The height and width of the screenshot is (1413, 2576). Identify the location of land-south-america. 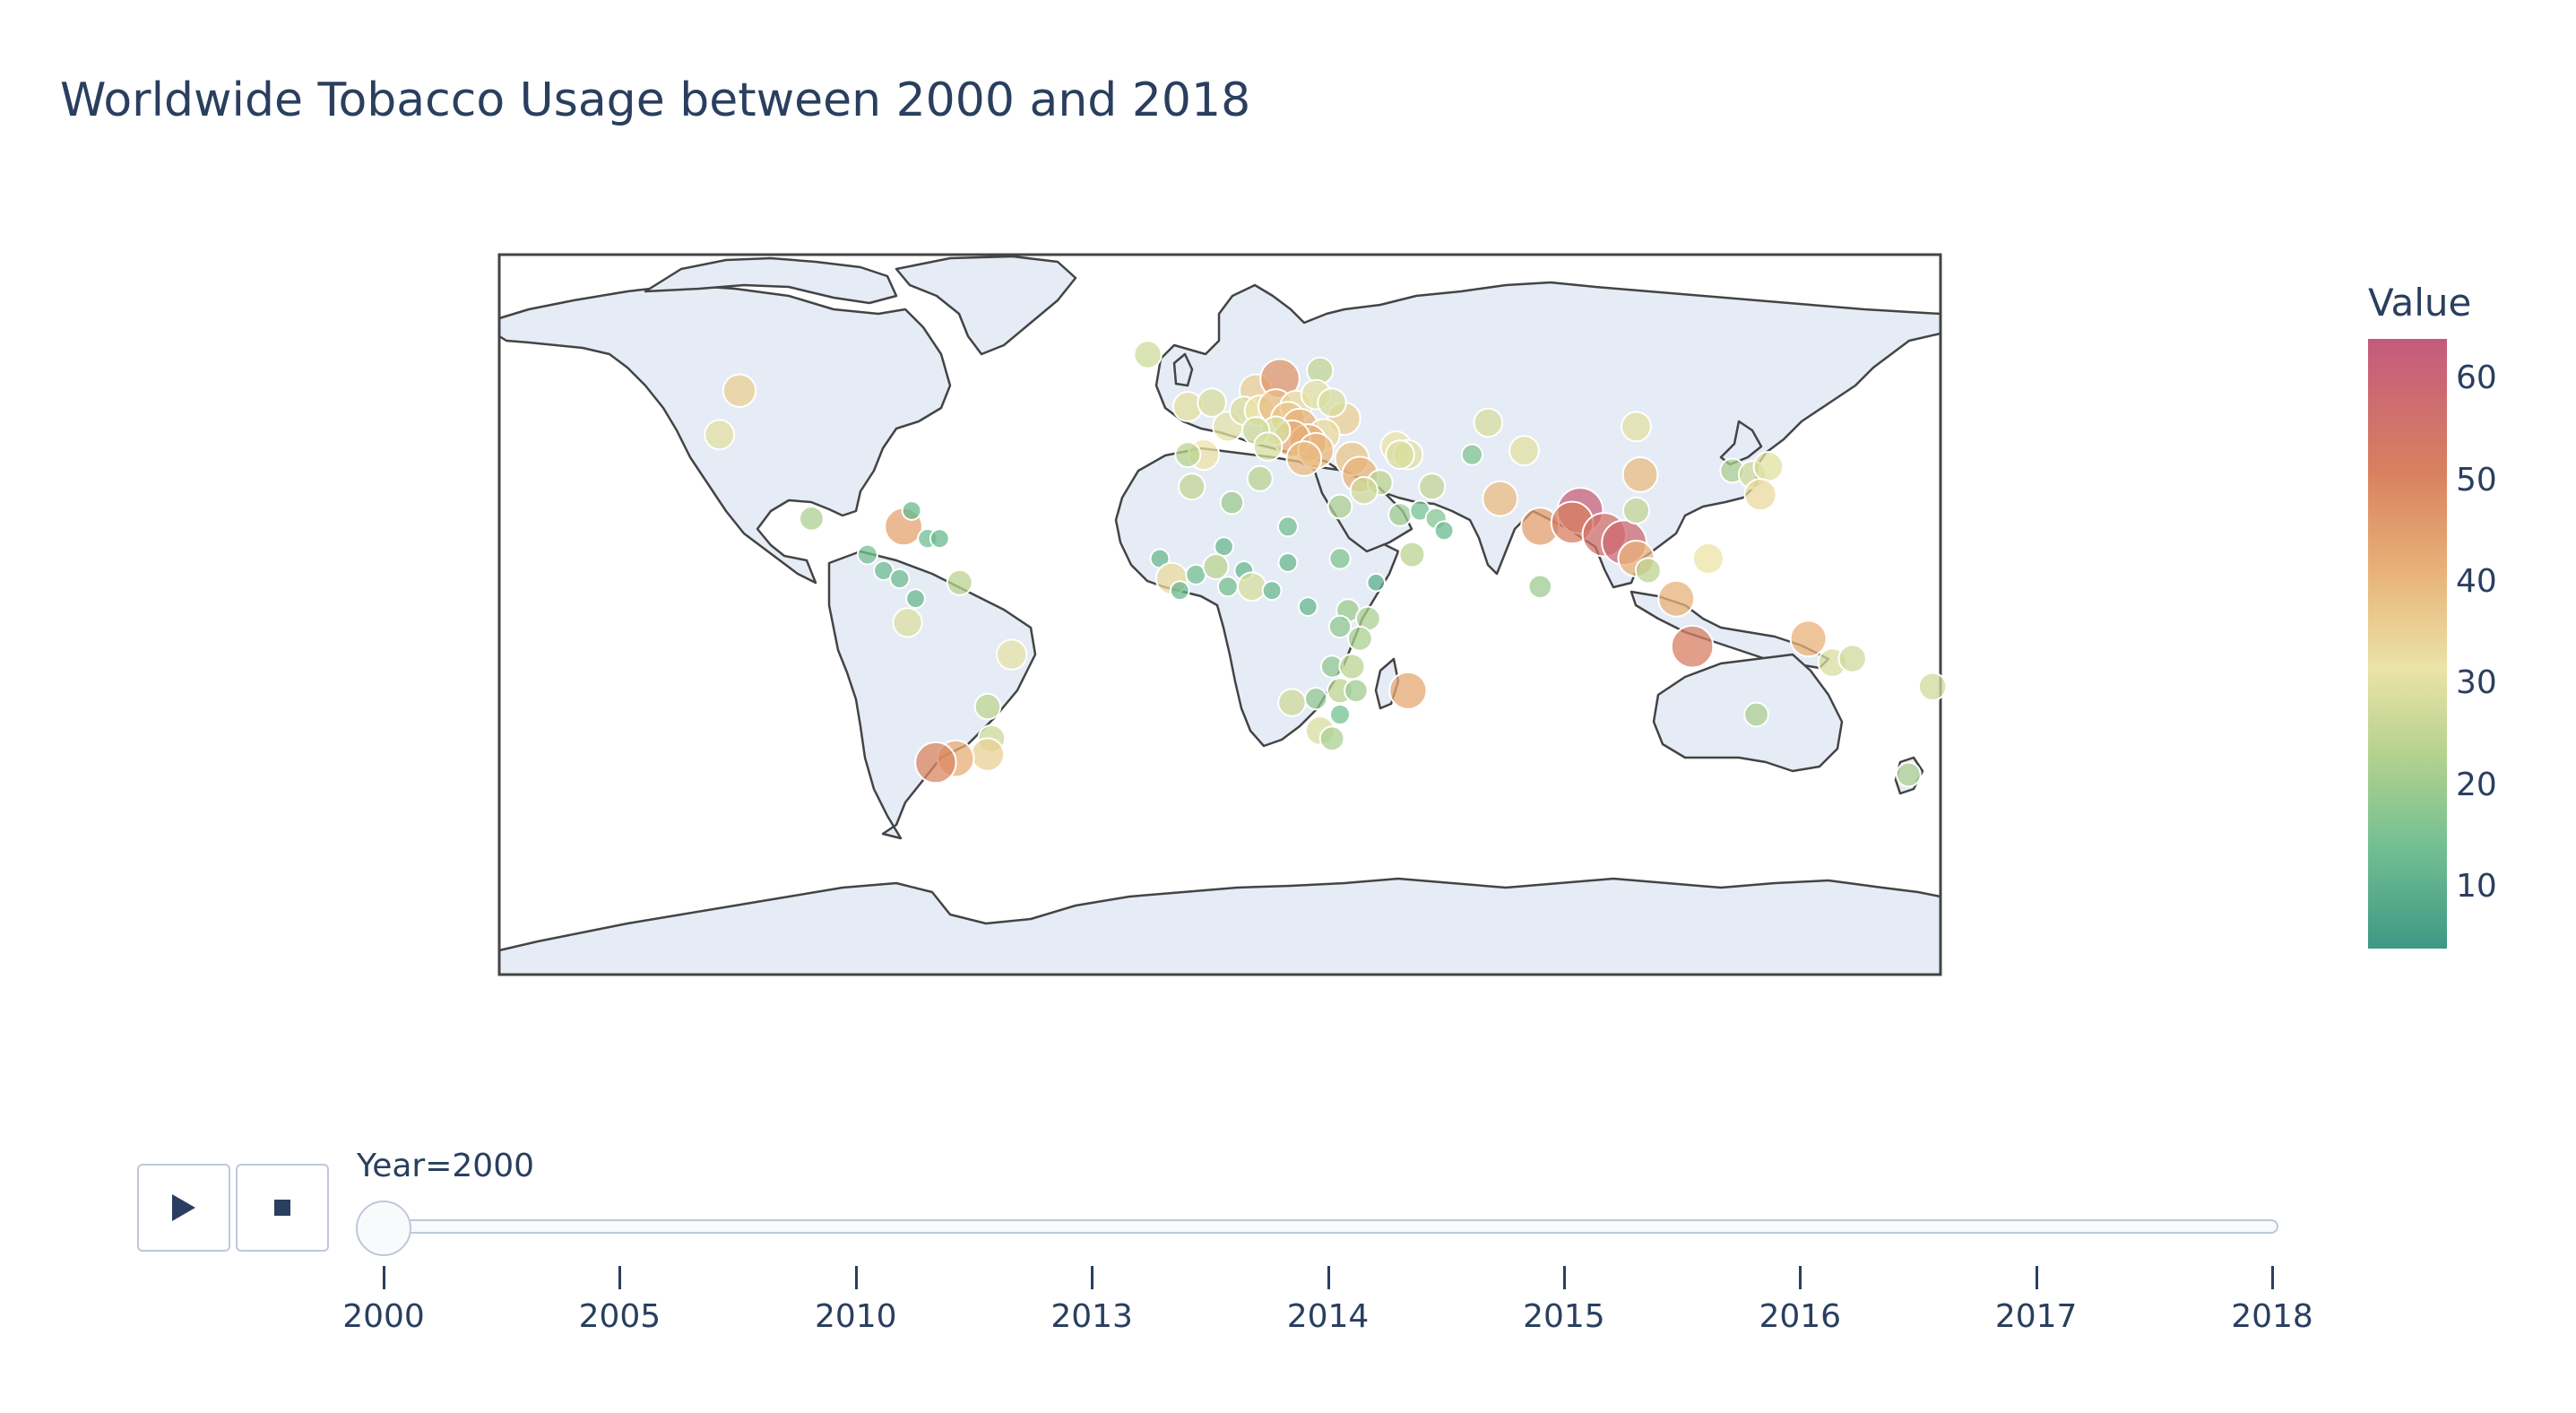
(932, 695).